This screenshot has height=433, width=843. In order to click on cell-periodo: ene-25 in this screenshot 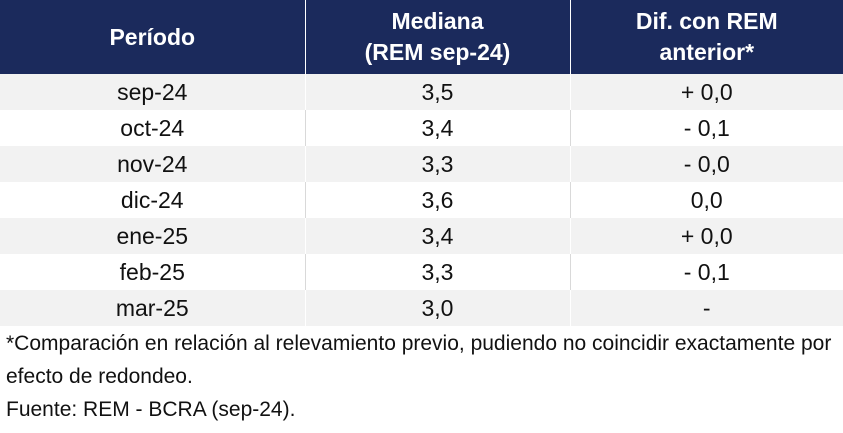, I will do `click(152, 236)`.